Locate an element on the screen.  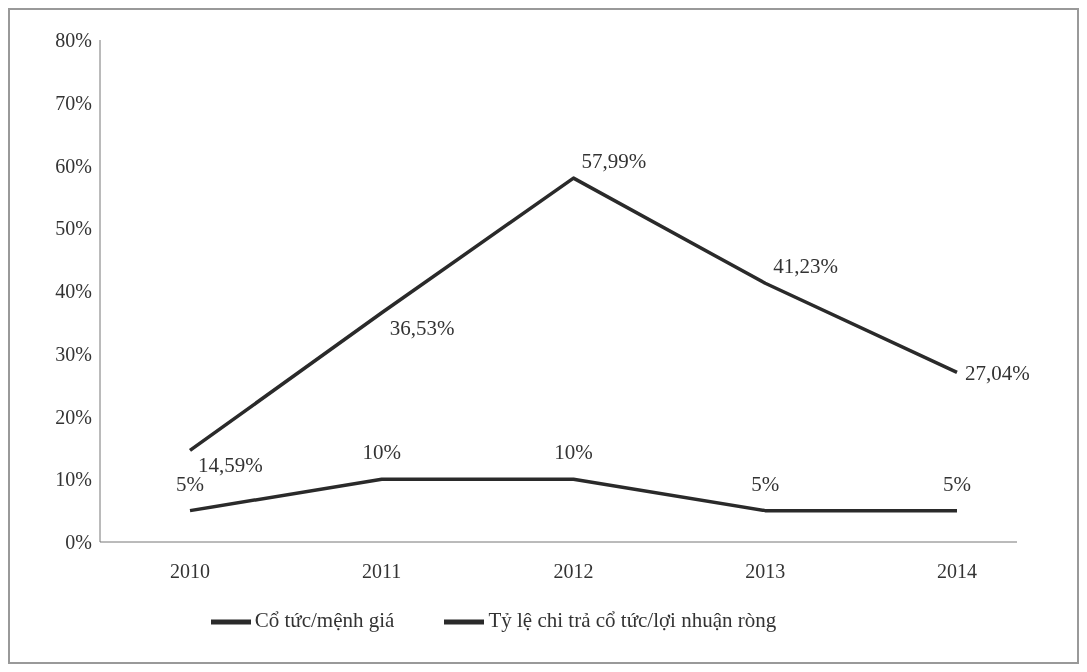
y-tick-label: 30% is located at coordinates (73, 353).